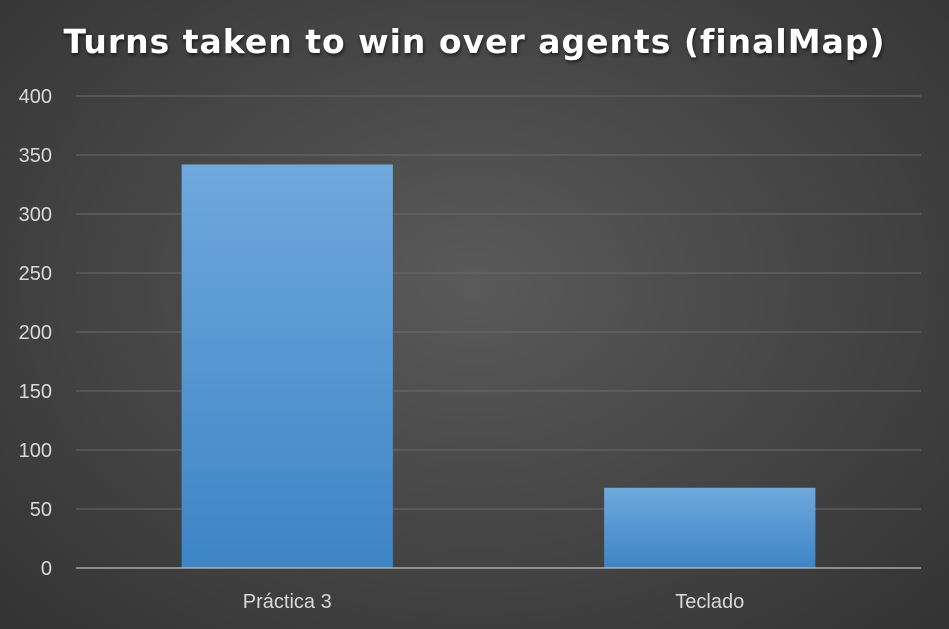 The height and width of the screenshot is (629, 949). Describe the element at coordinates (35, 156) in the screenshot. I see `y-tick-label: 350` at that location.